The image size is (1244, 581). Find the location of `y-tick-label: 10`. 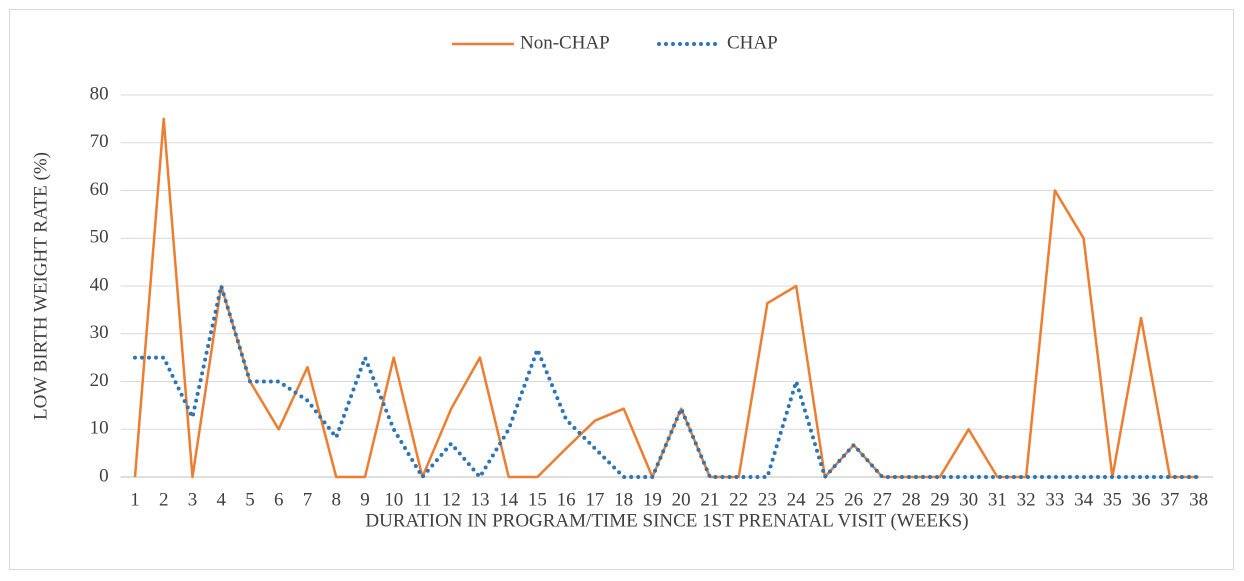

y-tick-label: 10 is located at coordinates (99, 428).